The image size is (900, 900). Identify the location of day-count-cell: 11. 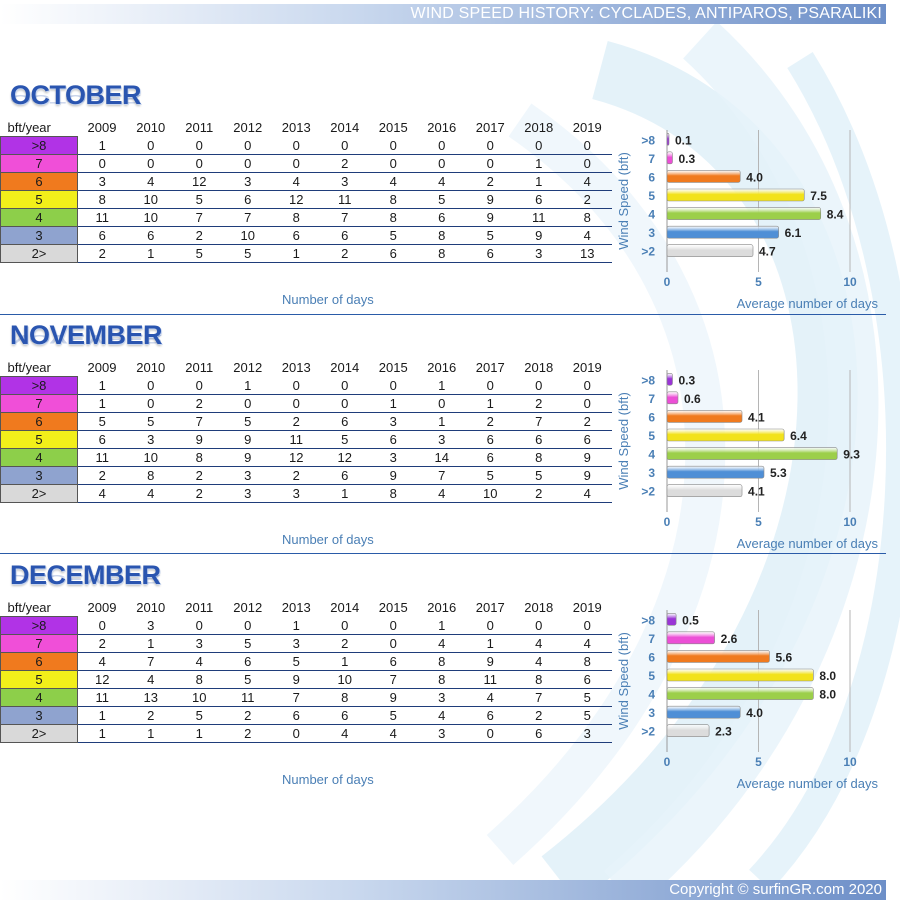
(102, 697).